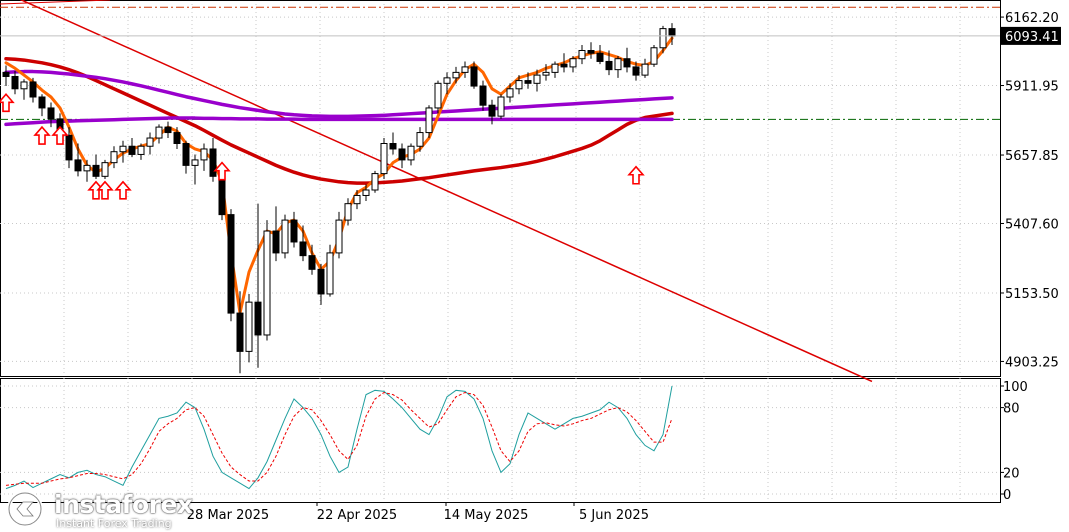  What do you see at coordinates (98, 509) in the screenshot?
I see `brand-logo: instaforex Instant Forex Trading` at bounding box center [98, 509].